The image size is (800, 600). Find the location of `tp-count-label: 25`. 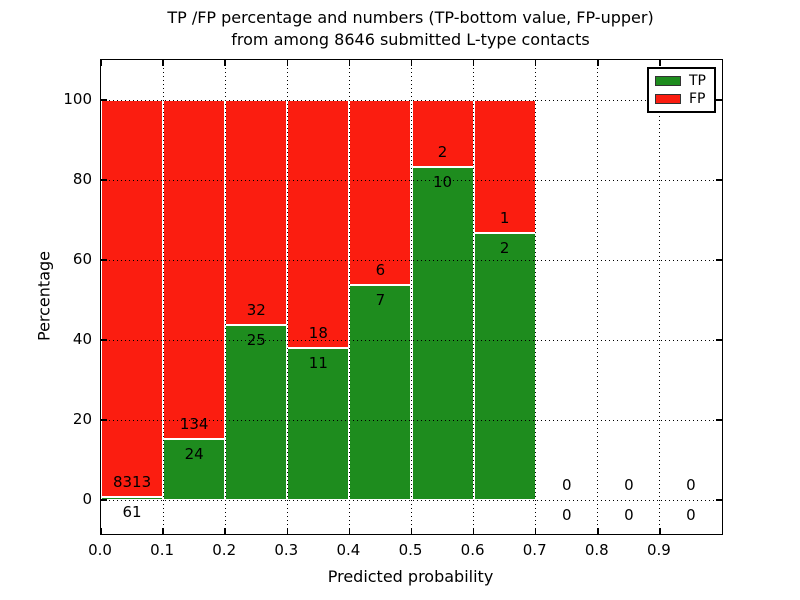

tp-count-label: 25 is located at coordinates (256, 339).